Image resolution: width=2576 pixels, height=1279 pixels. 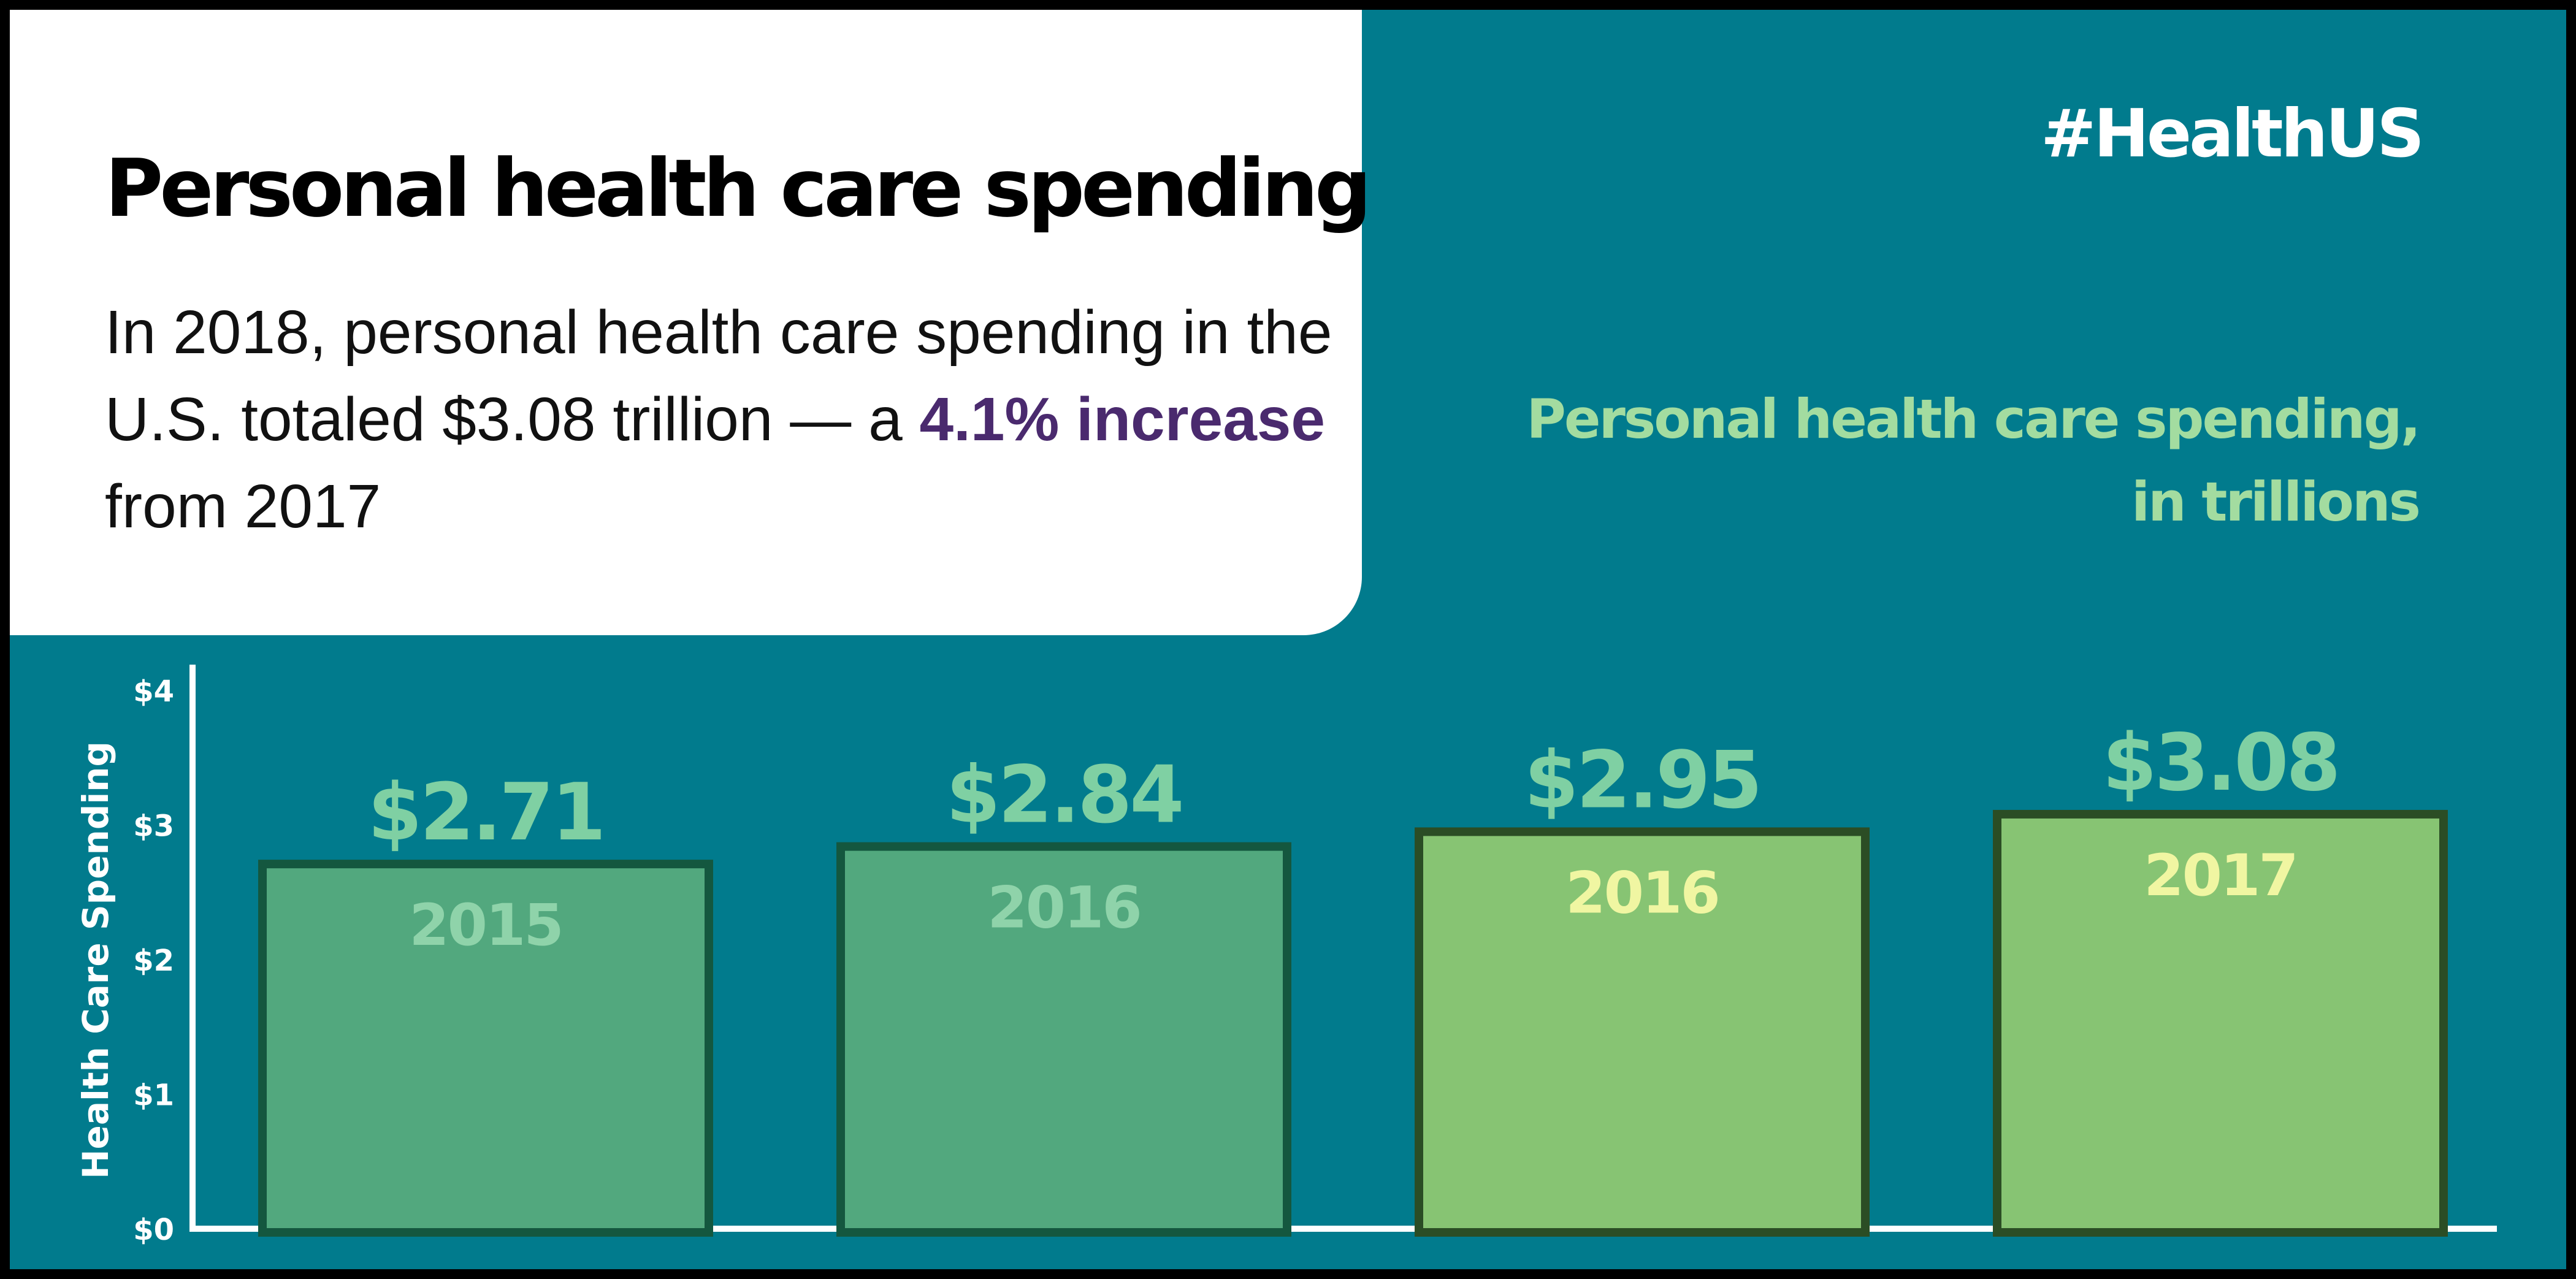 I want to click on bar-value-label: $2.84, so click(x=1064, y=795).